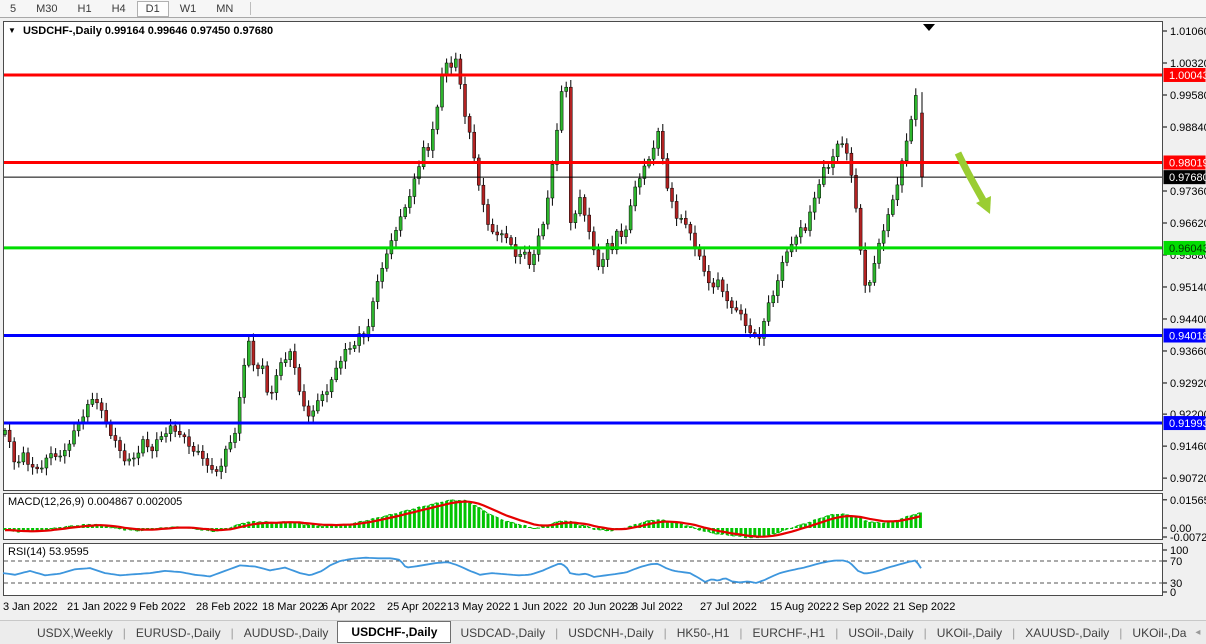 The width and height of the screenshot is (1206, 644). I want to click on macd-title: MACD(12,26,9) 0.004867 0.002005, so click(95, 502).